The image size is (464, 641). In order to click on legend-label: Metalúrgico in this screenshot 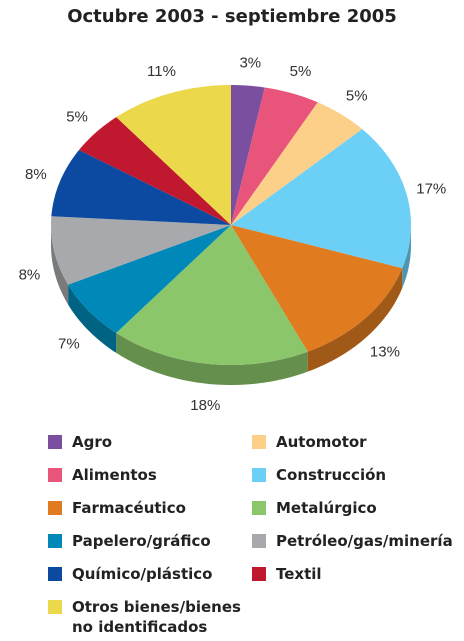, I will do `click(326, 508)`.